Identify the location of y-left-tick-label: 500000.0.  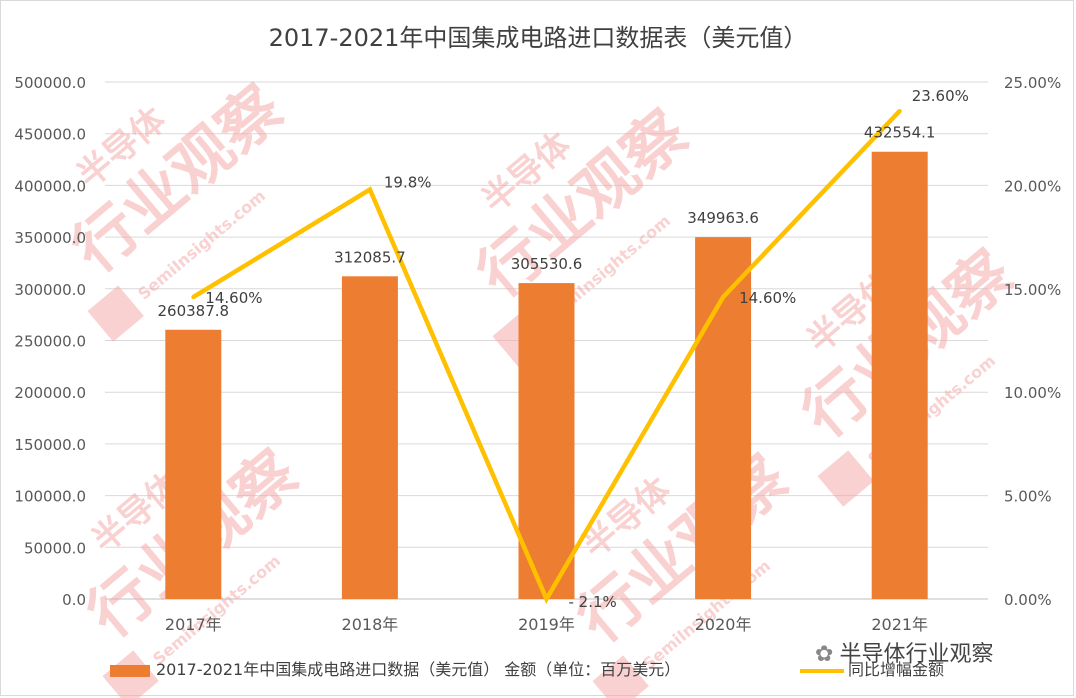
(50, 83).